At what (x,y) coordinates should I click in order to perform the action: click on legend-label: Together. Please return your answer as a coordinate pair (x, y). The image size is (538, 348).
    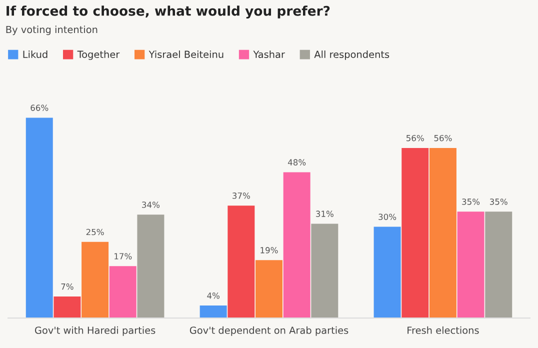
    Looking at the image, I should click on (98, 55).